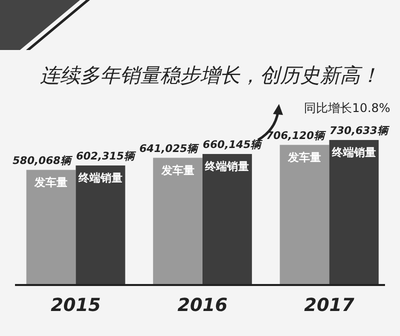 The image size is (400, 336). What do you see at coordinates (347, 108) in the screenshot?
I see `text: 同比增长10.8%` at bounding box center [347, 108].